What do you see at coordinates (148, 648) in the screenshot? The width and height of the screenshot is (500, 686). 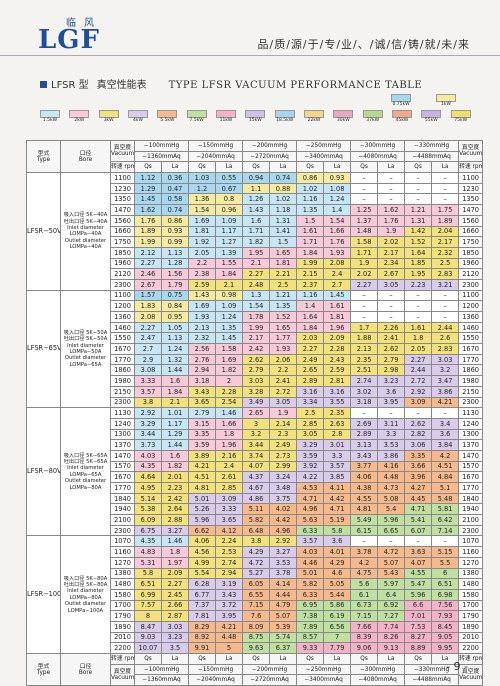 I see `qs-cell: 10.07` at bounding box center [148, 648].